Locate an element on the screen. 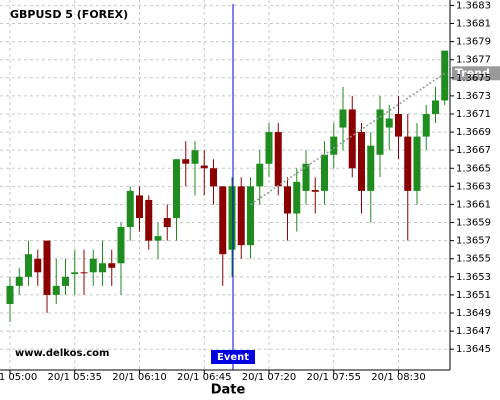 The width and height of the screenshot is (500, 400). y-tick-label: 1.3655 is located at coordinates (473, 259).